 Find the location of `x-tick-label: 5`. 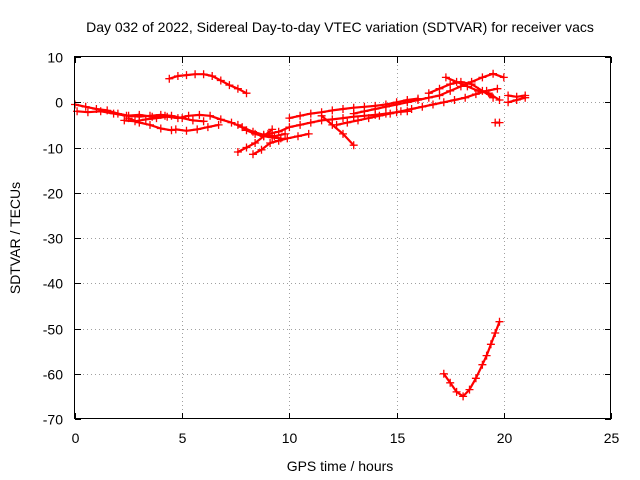

x-tick-label: 5 is located at coordinates (183, 438).